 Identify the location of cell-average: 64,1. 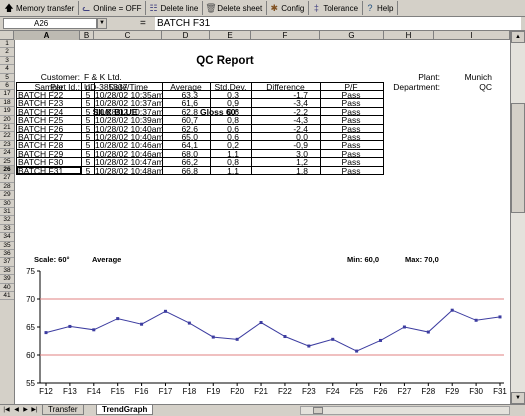
(189, 145).